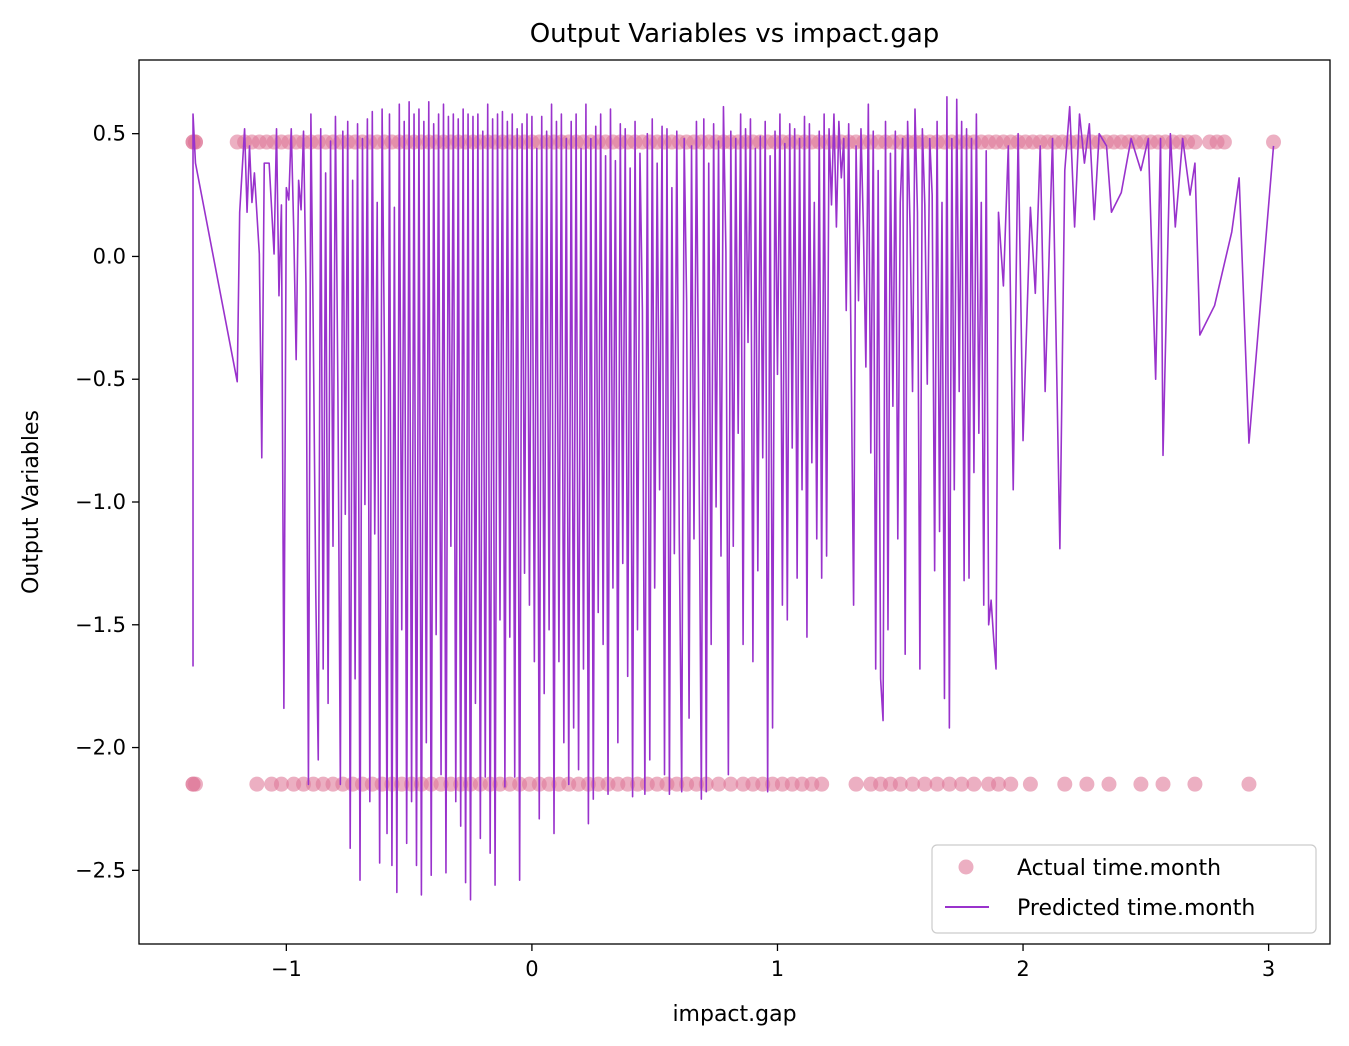  I want to click on chart-title: Output Variables vs impact.gap, so click(735, 34).